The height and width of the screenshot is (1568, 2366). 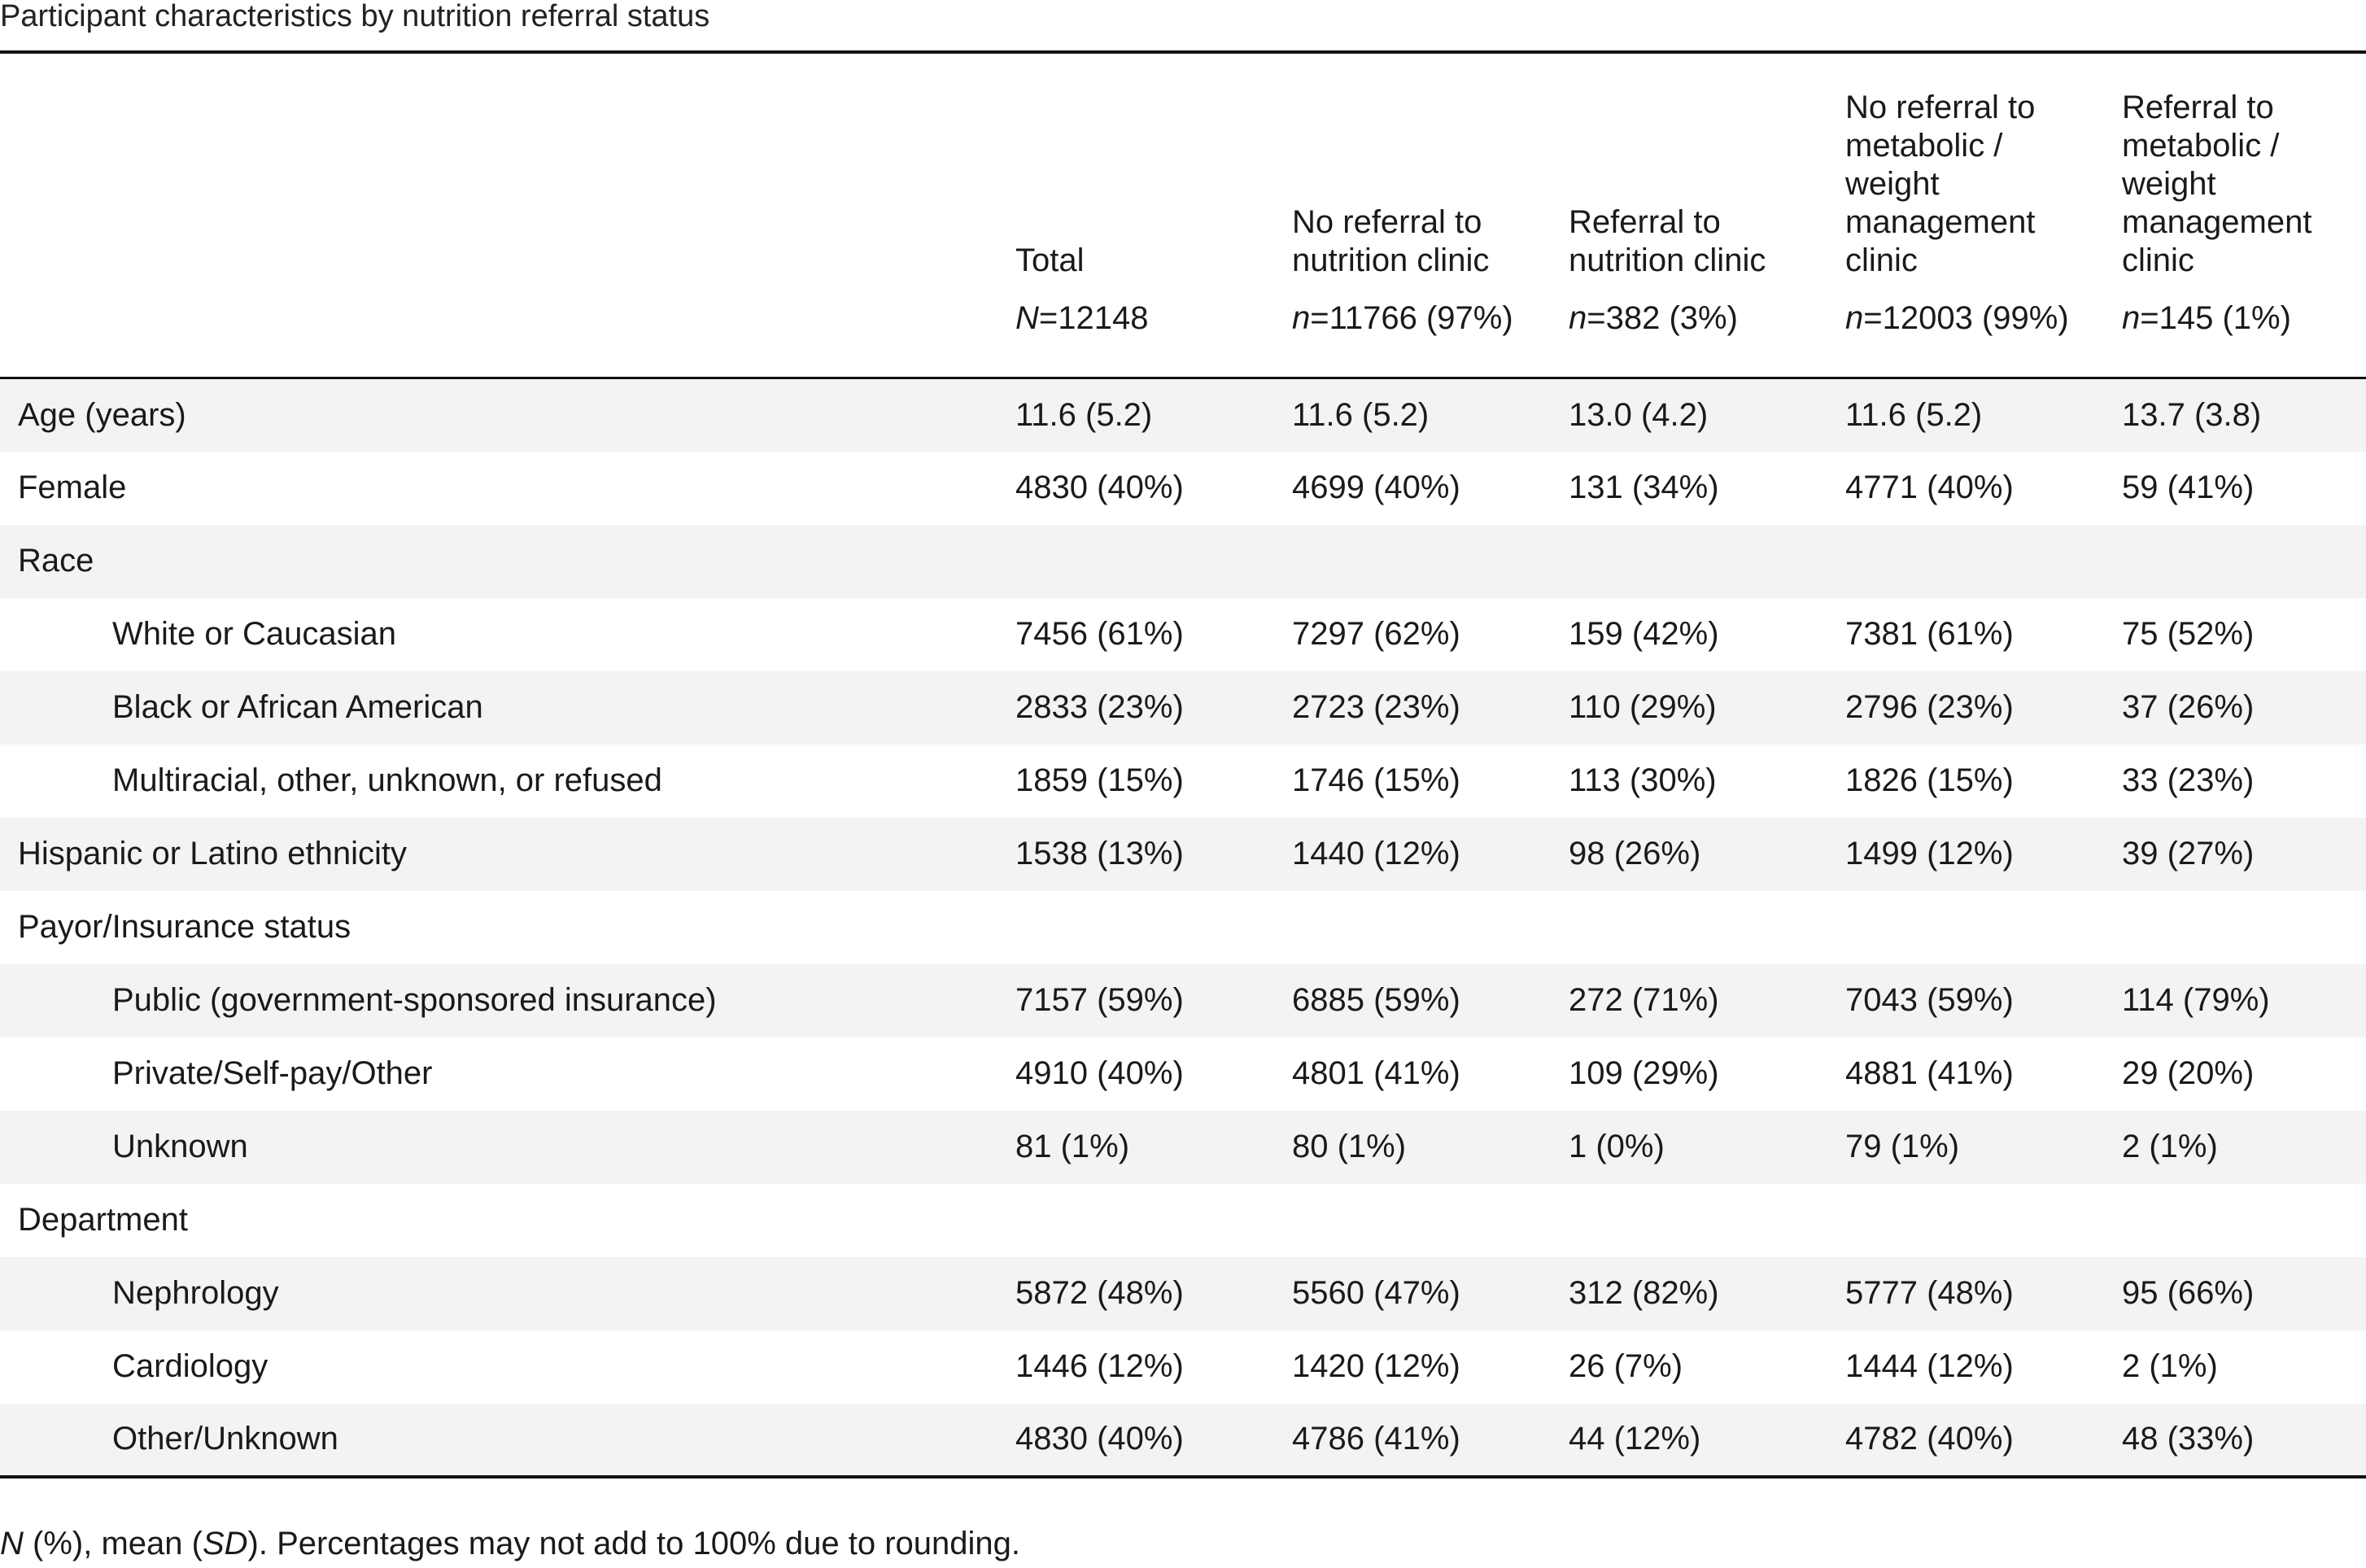 What do you see at coordinates (1689, 333) in the screenshot?
I see `column-n-3: n=382 (3%)` at bounding box center [1689, 333].